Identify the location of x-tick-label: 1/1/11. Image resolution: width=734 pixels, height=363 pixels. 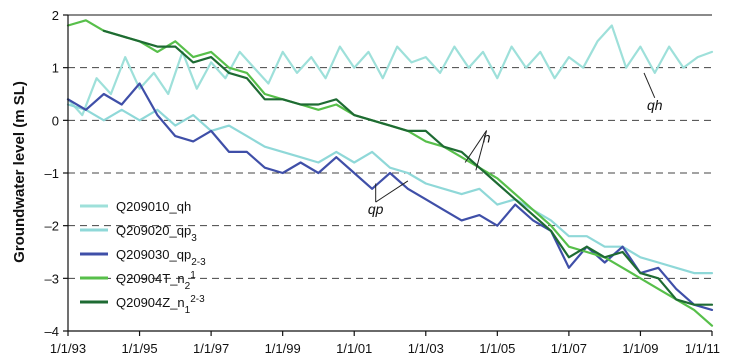
(702, 348).